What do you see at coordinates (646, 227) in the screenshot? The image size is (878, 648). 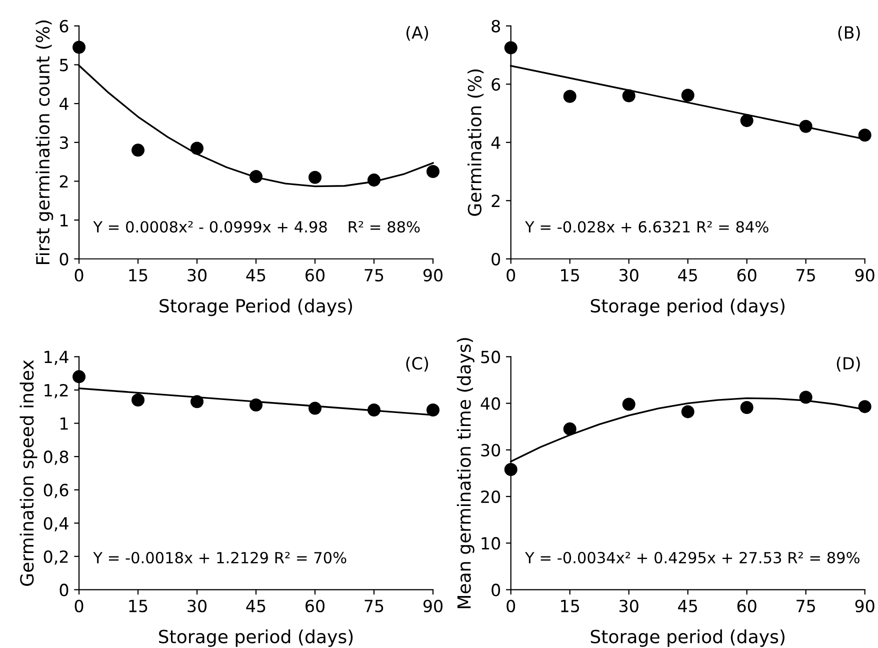 I see `annotation: Y = -0.028x + 6.6321 R² = 84%` at bounding box center [646, 227].